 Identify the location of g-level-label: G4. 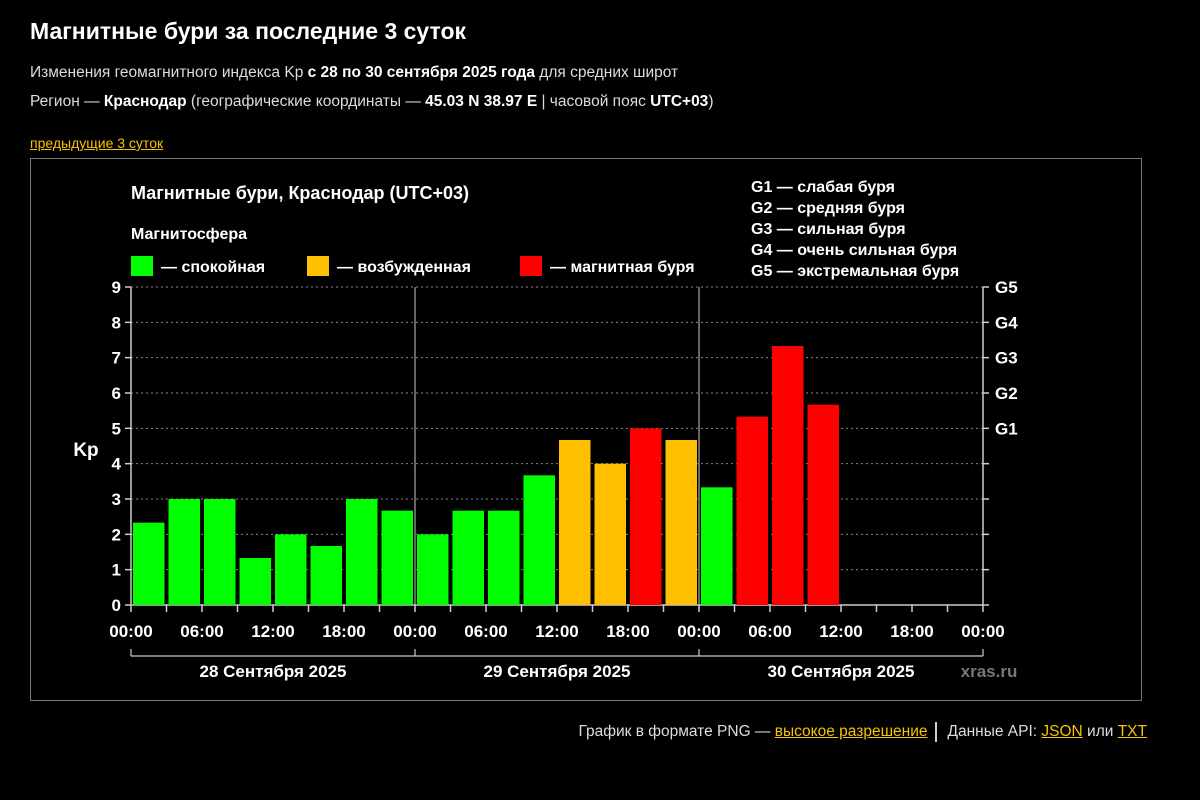
(1006, 322).